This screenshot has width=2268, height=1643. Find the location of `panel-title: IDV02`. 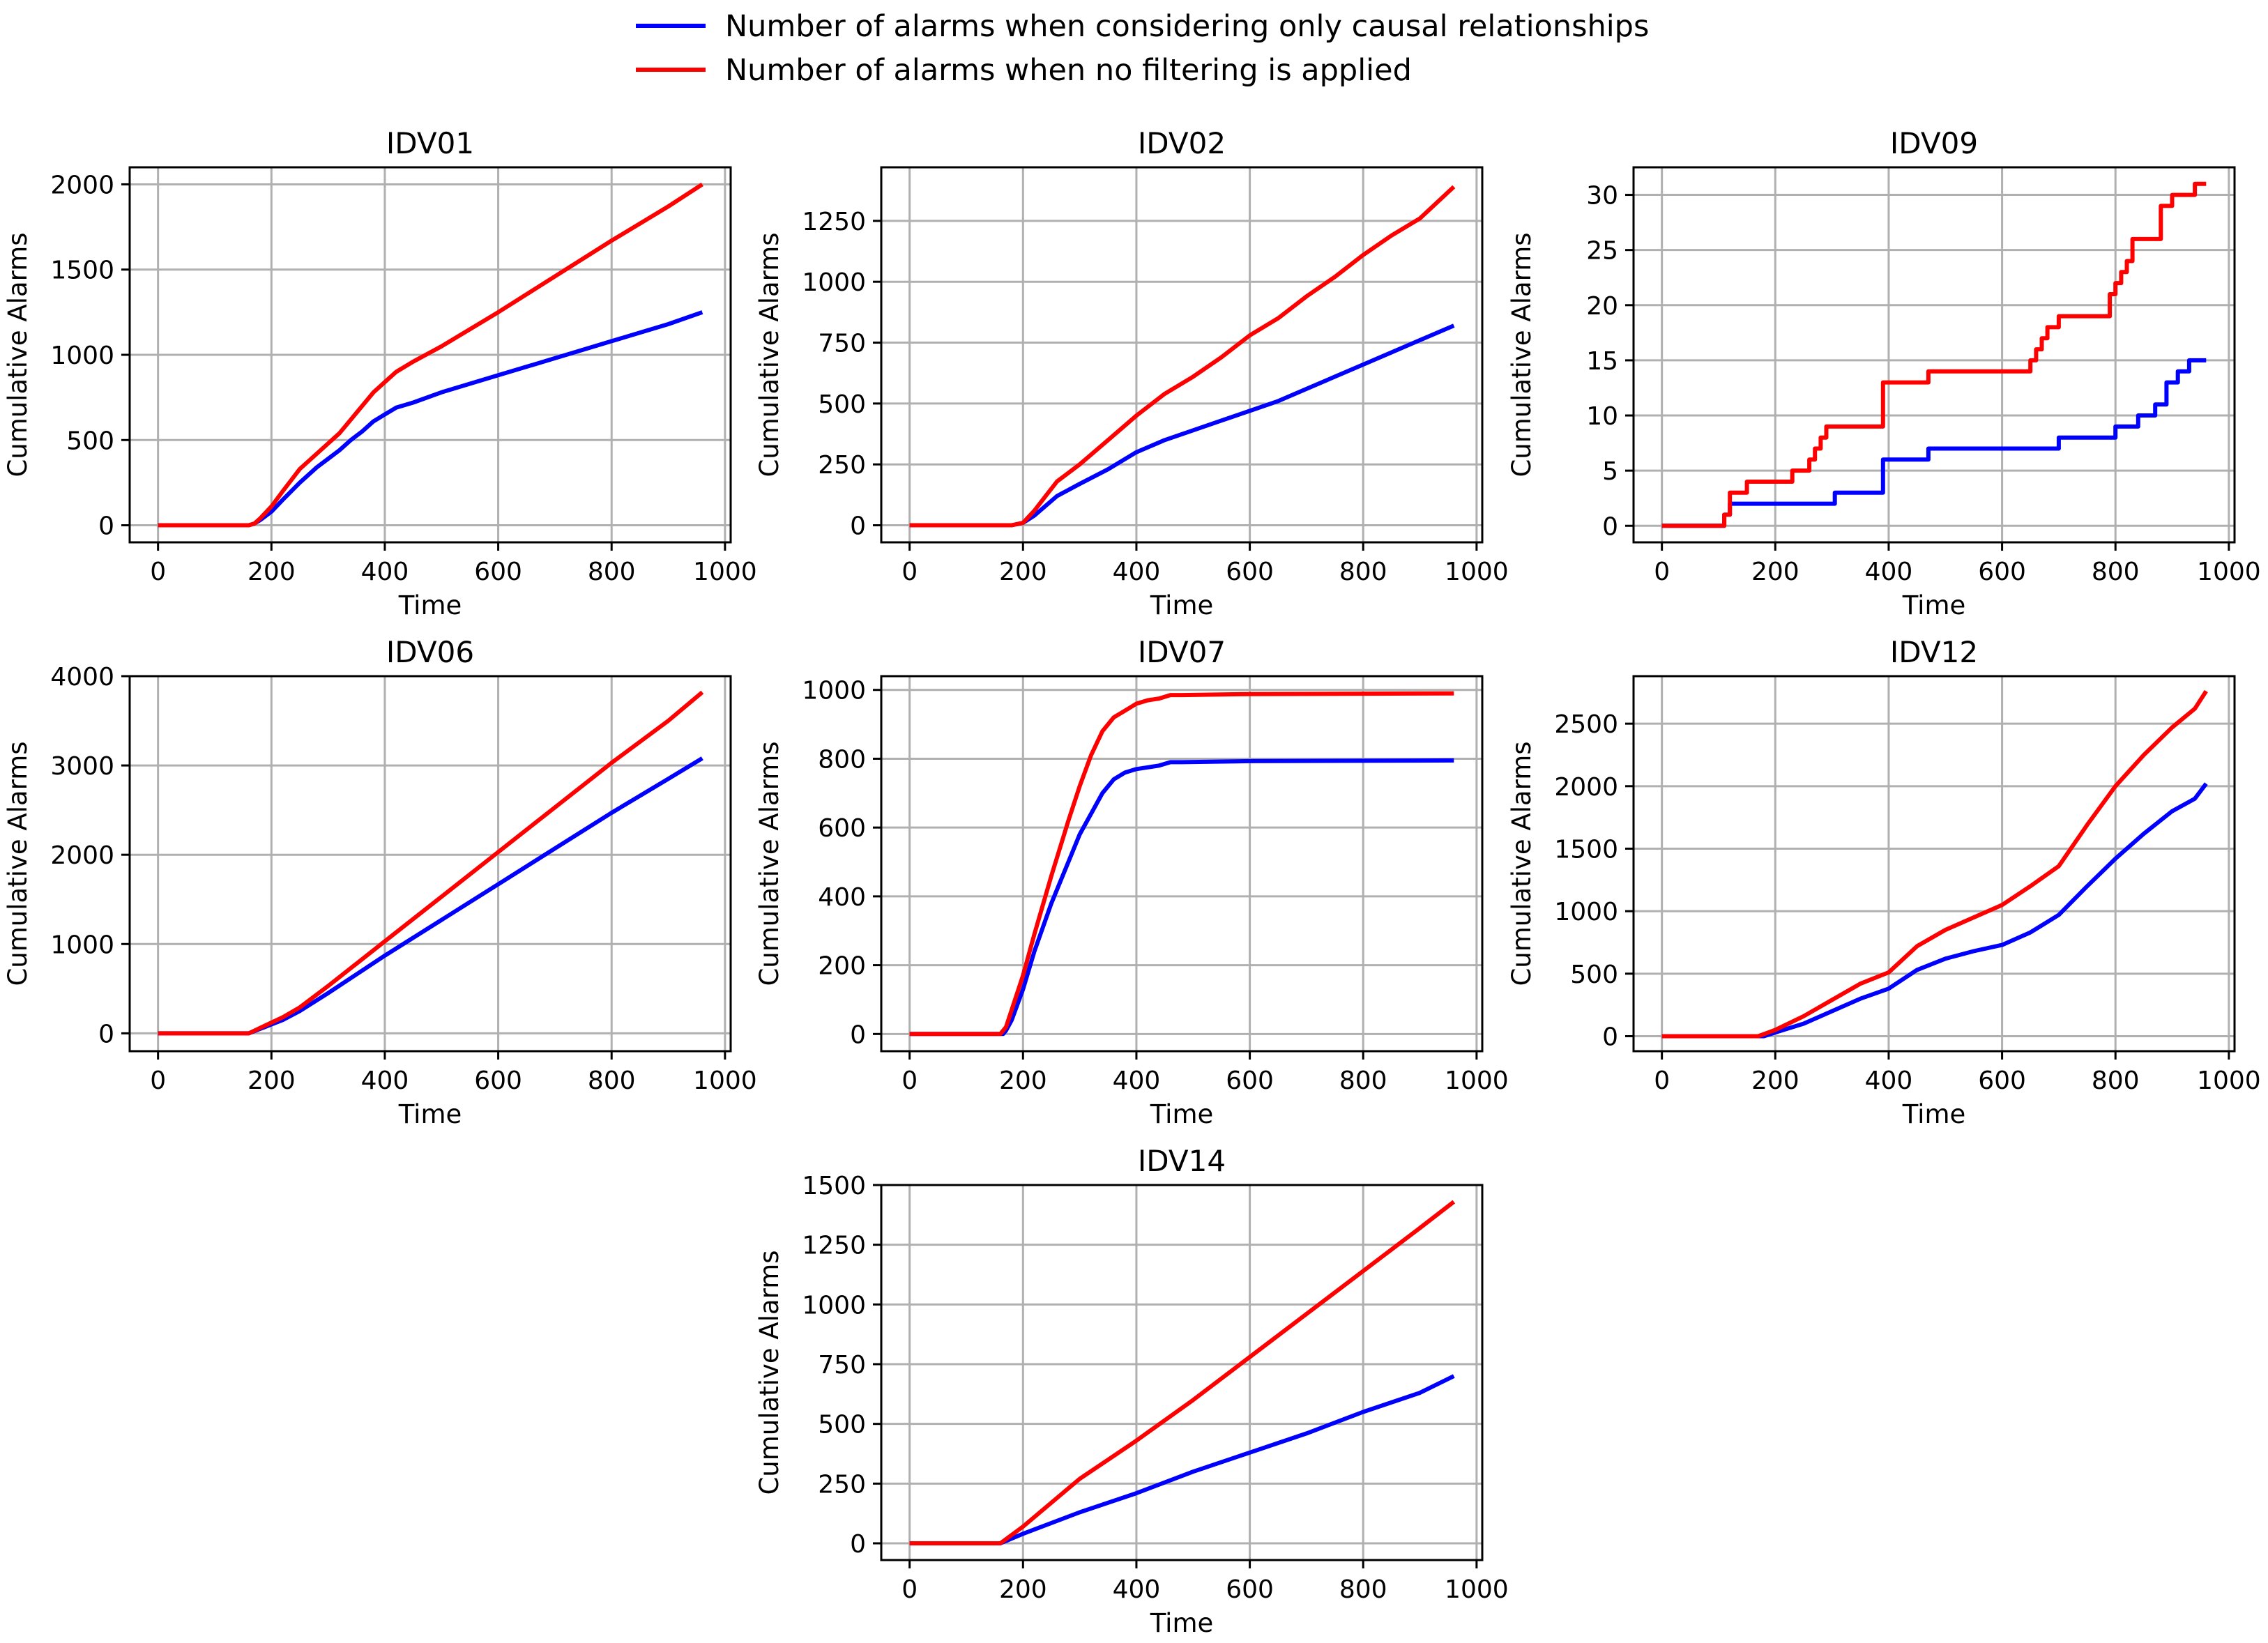

panel-title: IDV02 is located at coordinates (1182, 143).